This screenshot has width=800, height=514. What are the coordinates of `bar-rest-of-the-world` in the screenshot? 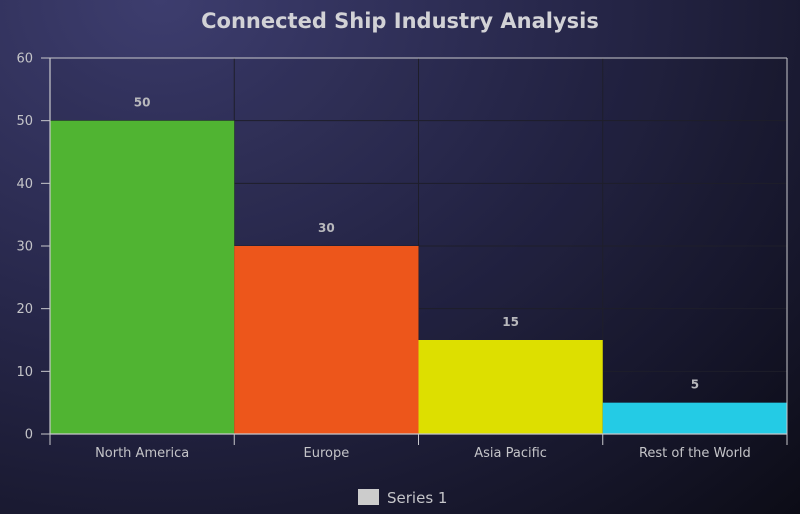 It's located at (694, 418).